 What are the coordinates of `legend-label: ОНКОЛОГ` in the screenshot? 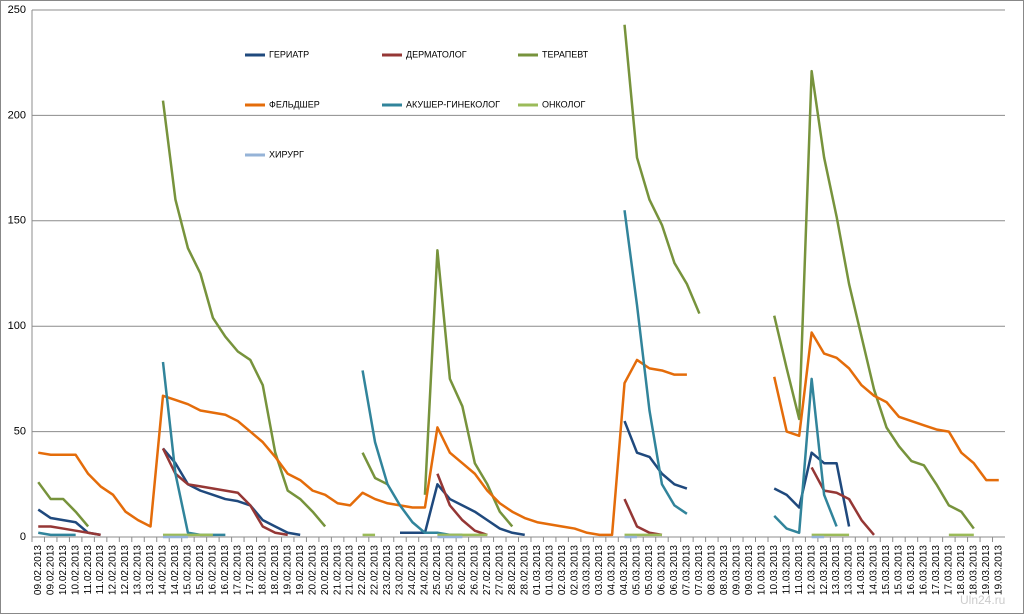 It's located at (563, 104).